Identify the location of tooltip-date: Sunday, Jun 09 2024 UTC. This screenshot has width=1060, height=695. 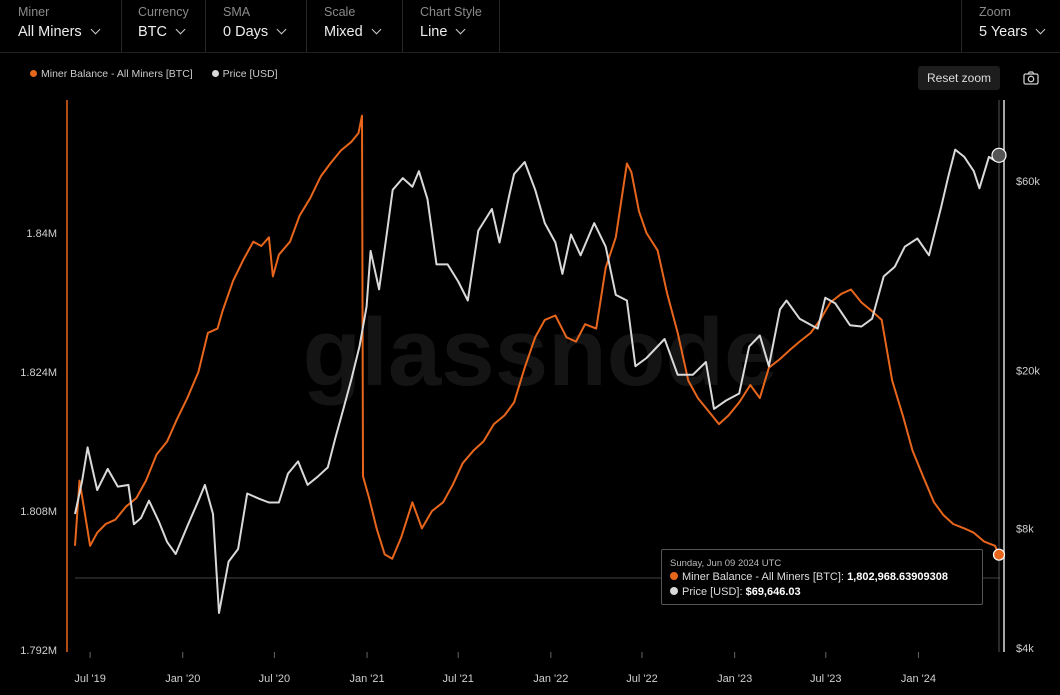
(726, 563).